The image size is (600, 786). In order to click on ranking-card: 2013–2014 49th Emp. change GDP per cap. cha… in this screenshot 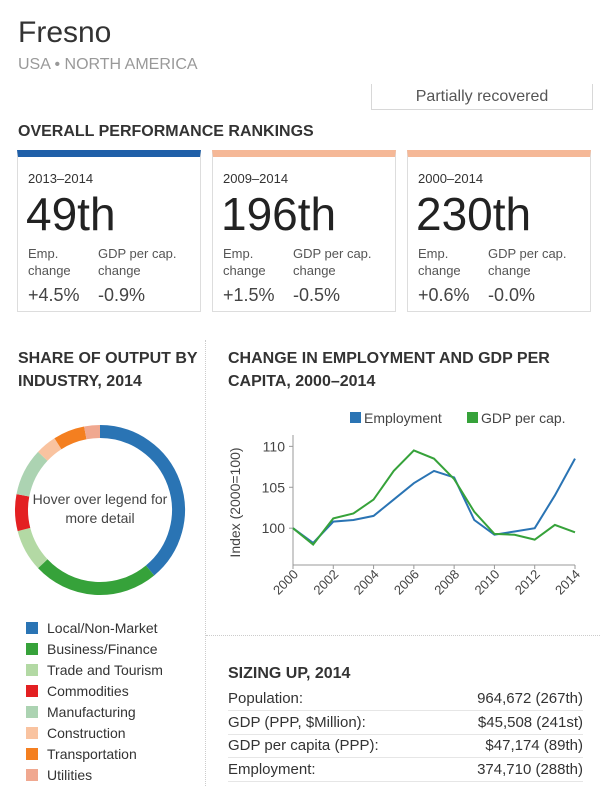, I will do `click(109, 231)`.